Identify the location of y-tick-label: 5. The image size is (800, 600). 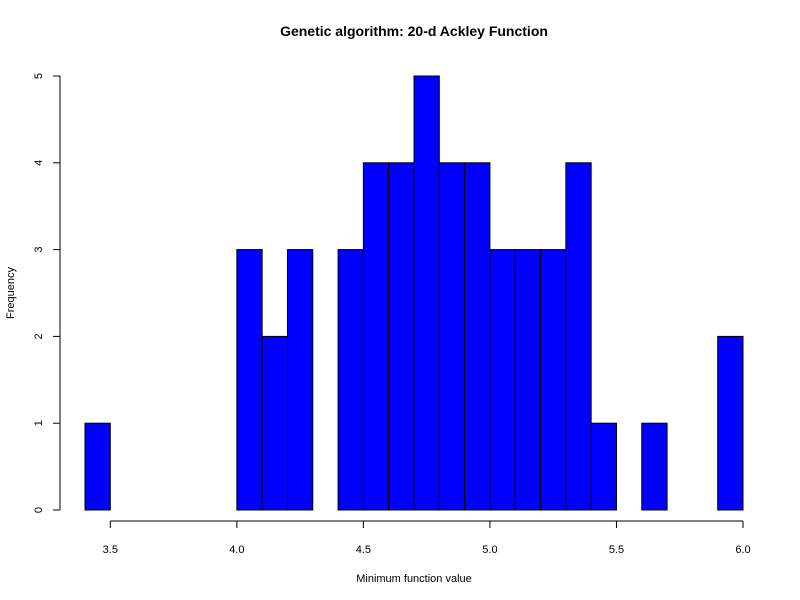
(39, 76).